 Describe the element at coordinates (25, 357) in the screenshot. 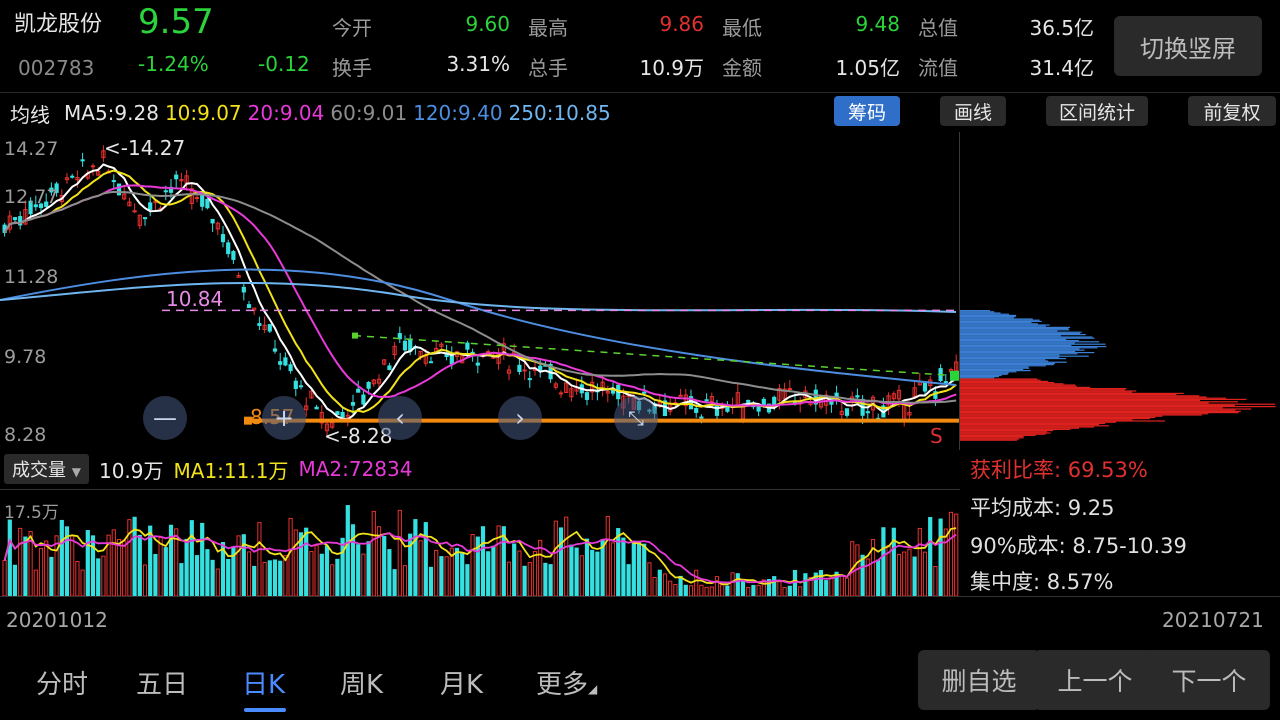

I see `y-tick-978: 9.78` at that location.